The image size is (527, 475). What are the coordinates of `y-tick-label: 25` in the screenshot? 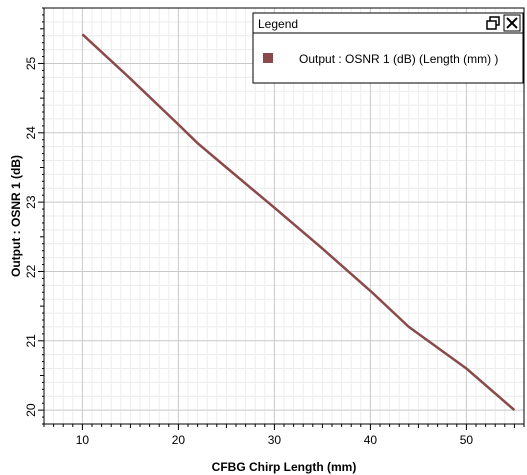 It's located at (31, 63).